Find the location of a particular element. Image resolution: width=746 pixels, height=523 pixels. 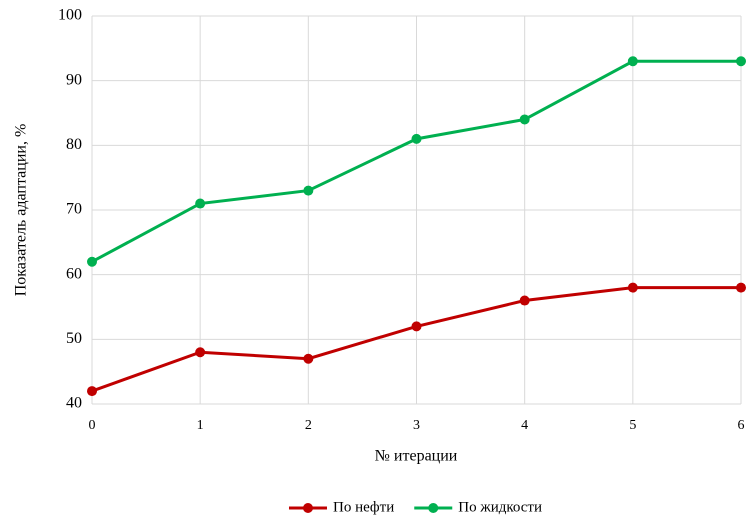

x-tick-label: 2 is located at coordinates (308, 425).